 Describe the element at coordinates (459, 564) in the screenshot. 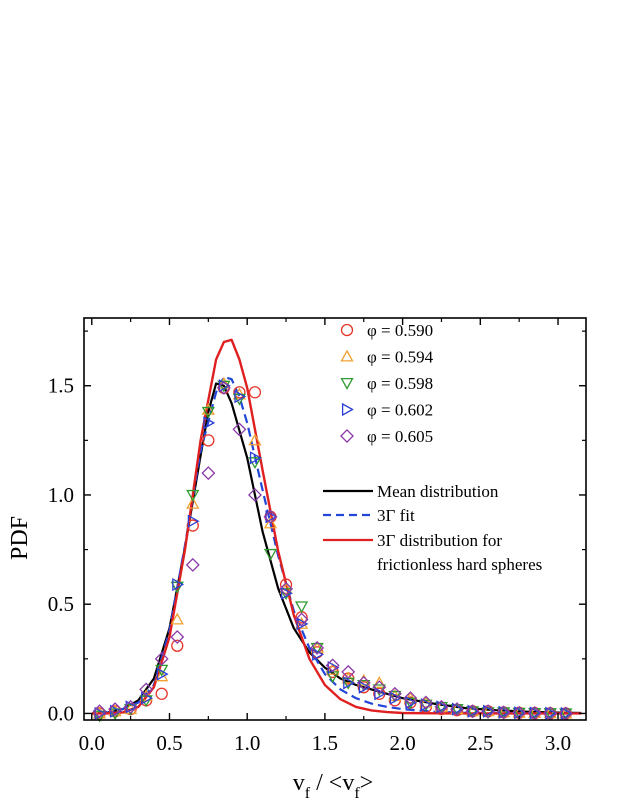

I see `legend-line-label: frictionless hard spheres` at that location.